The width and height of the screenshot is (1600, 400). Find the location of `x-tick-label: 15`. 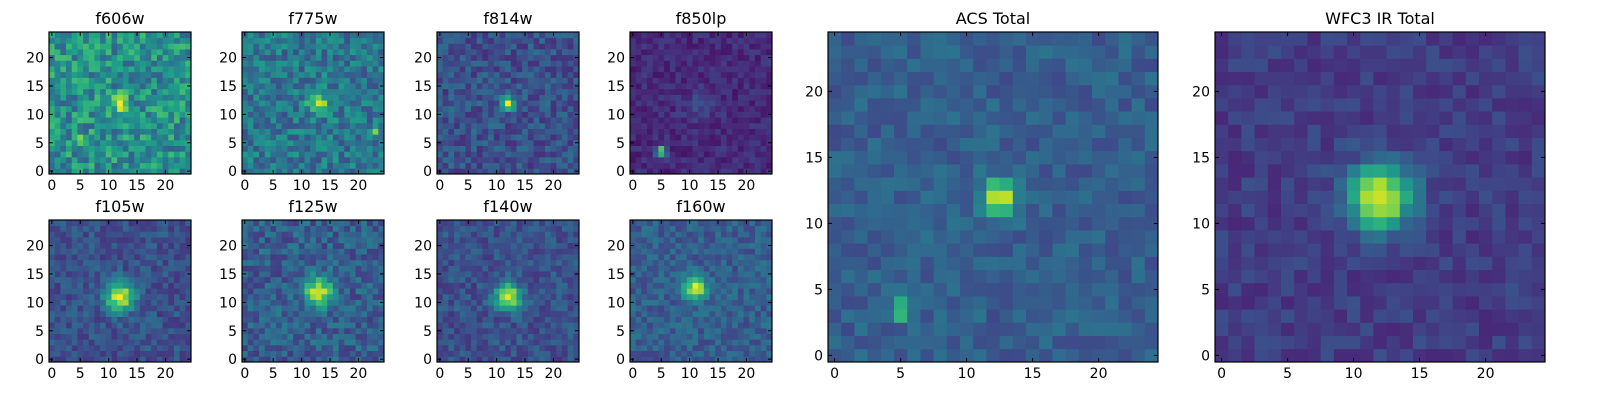

x-tick-label: 15 is located at coordinates (330, 186).